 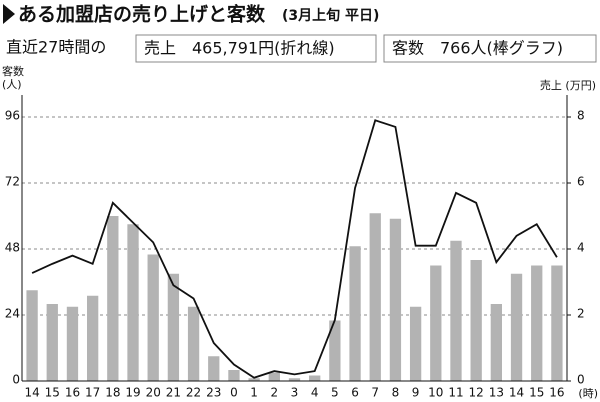 What do you see at coordinates (12, 248) in the screenshot?
I see `y-tick-label: 48` at bounding box center [12, 248].